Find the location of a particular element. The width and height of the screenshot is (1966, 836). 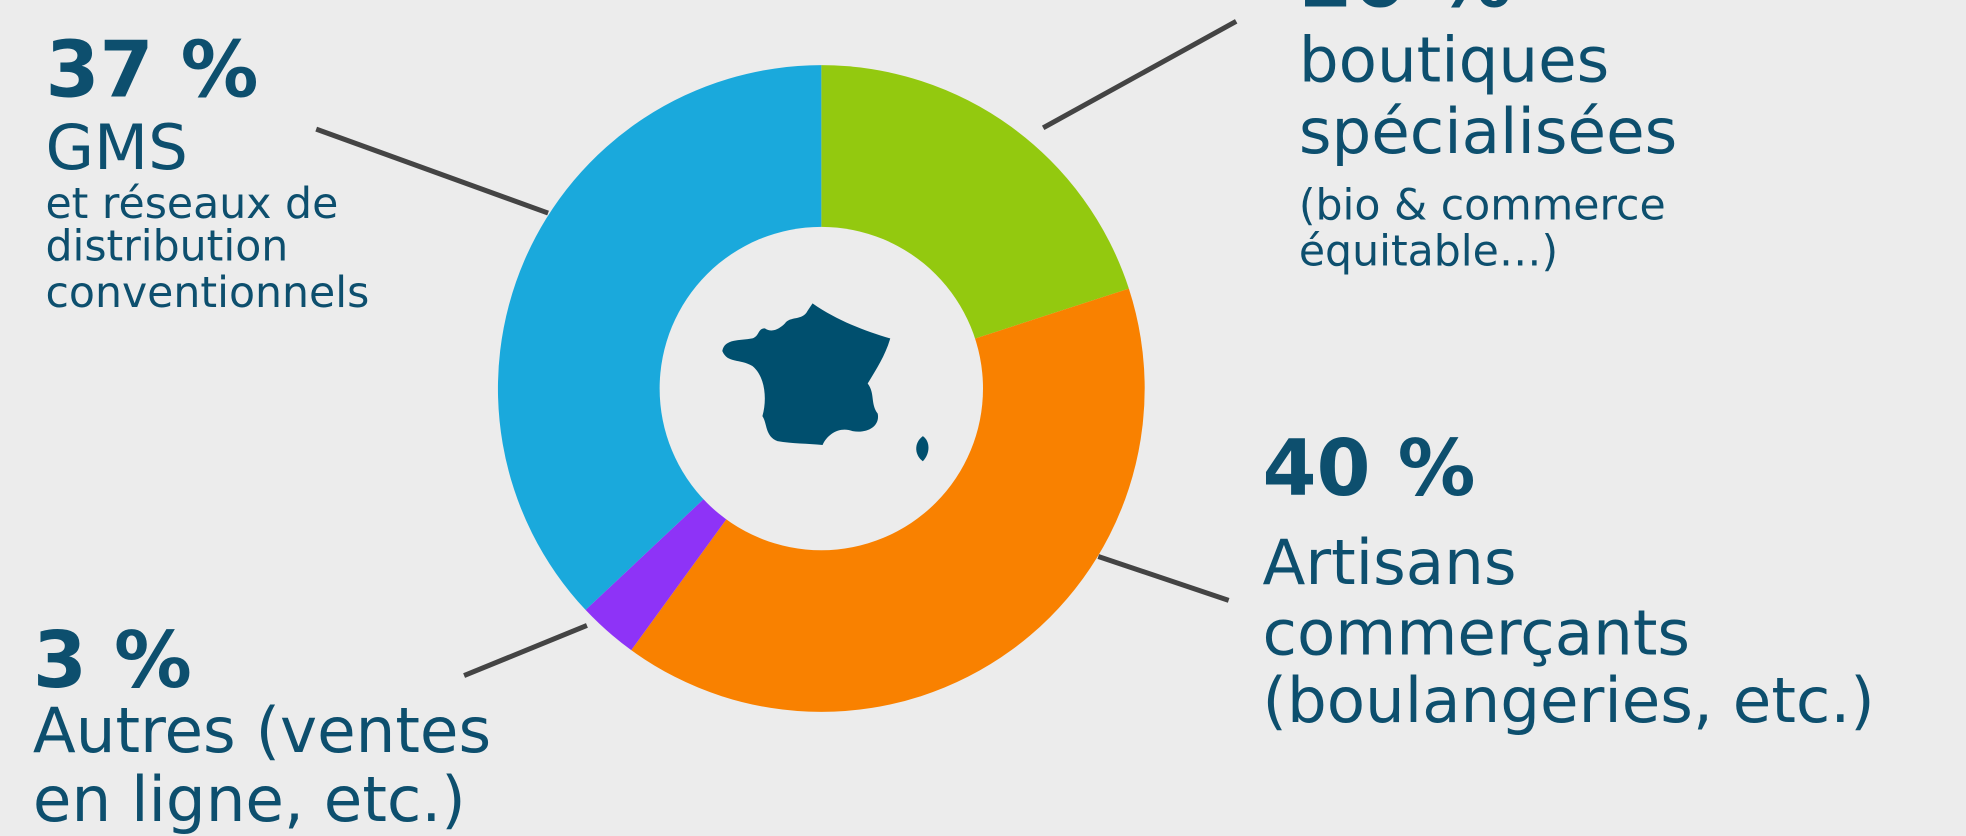

france-map is located at coordinates (825, 382).